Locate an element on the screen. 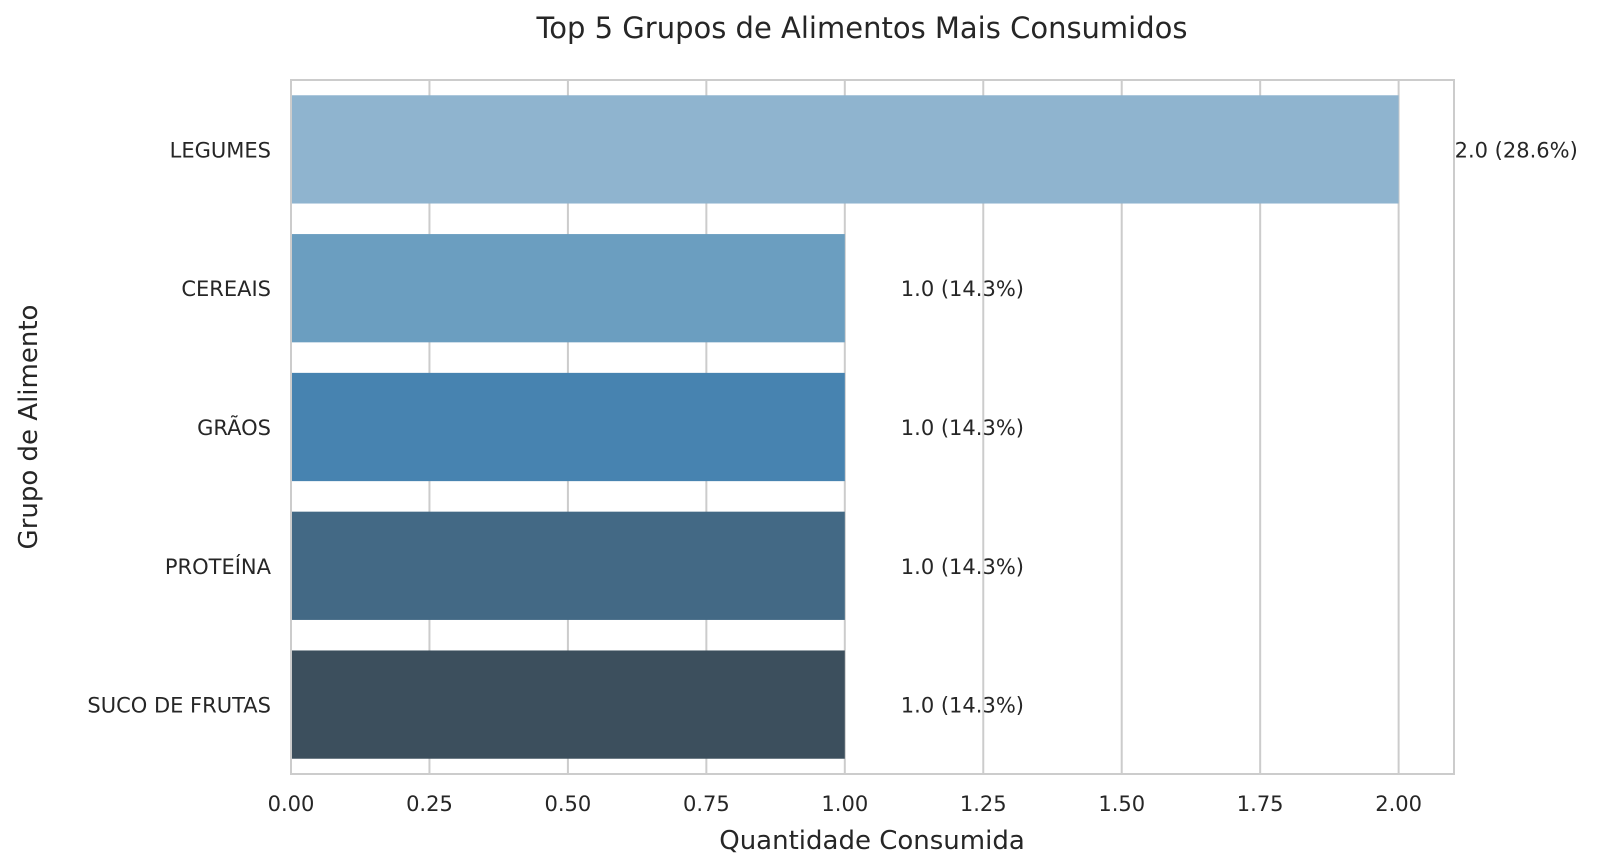  x-tick-label: 0.50 is located at coordinates (568, 804).